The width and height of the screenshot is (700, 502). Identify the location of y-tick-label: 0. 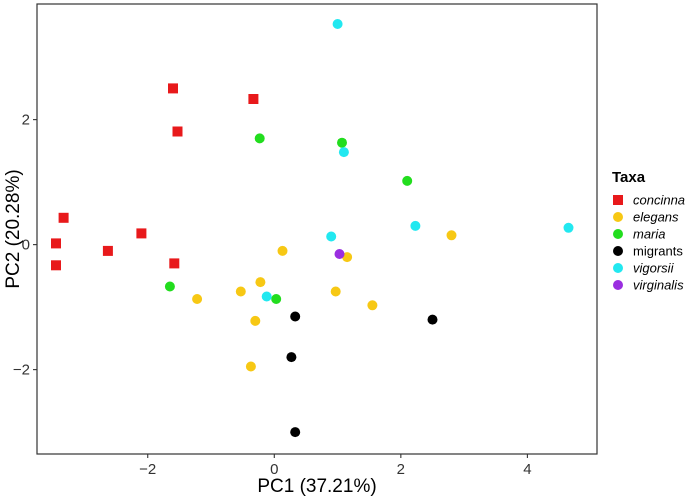
(26, 245).